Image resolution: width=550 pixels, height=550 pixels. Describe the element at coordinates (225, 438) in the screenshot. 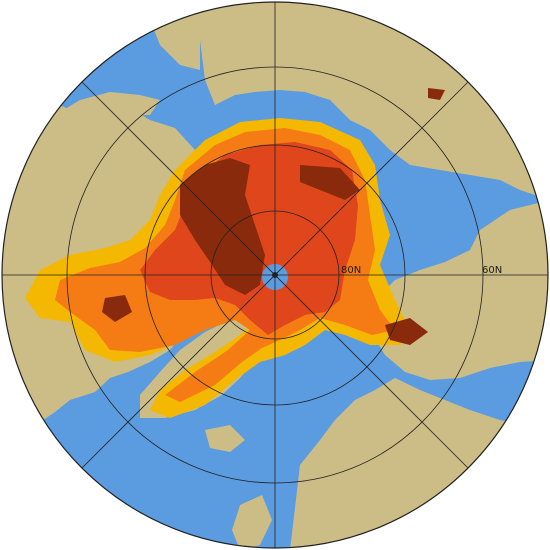

I see `land-europe-iceland` at that location.